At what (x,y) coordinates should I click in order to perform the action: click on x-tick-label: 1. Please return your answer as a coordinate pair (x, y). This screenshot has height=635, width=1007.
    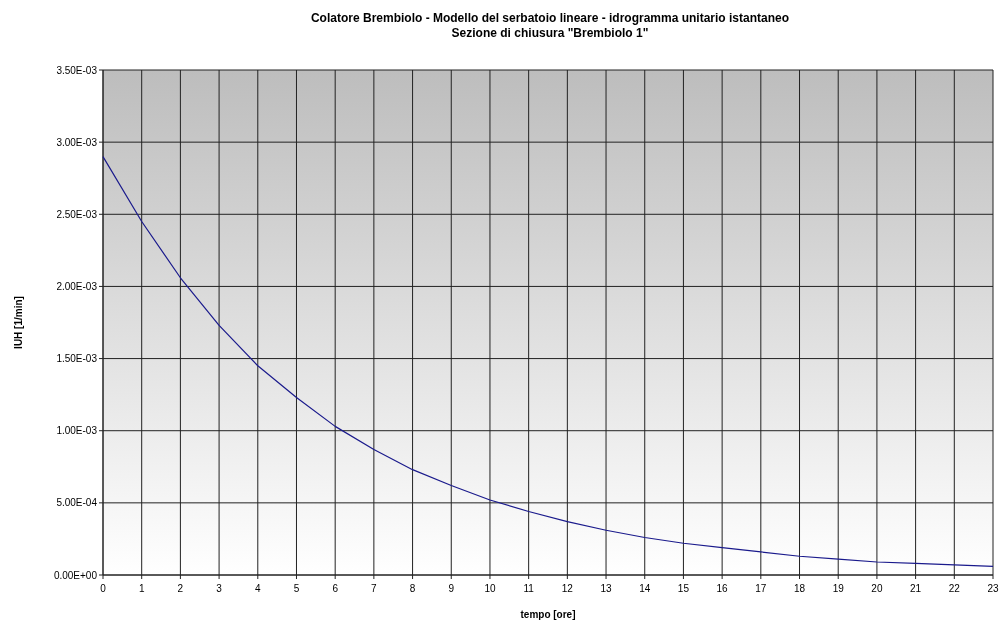
    Looking at the image, I should click on (141, 588).